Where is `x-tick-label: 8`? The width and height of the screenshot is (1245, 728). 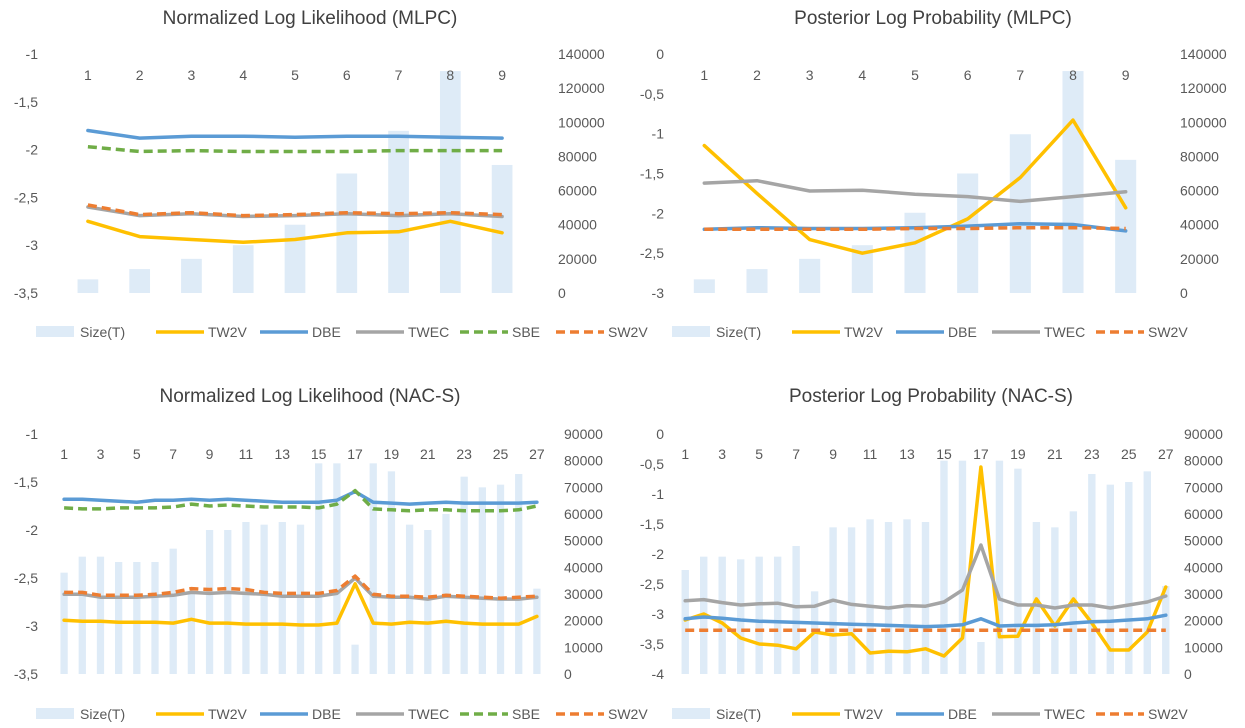
x-tick-label: 8 is located at coordinates (450, 75).